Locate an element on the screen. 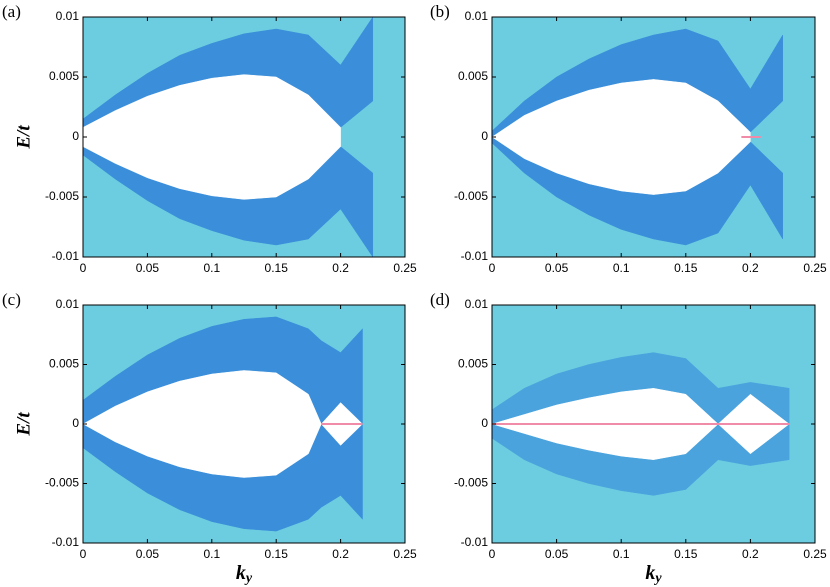 The width and height of the screenshot is (830, 587). gap-region is located at coordinates (212, 137).